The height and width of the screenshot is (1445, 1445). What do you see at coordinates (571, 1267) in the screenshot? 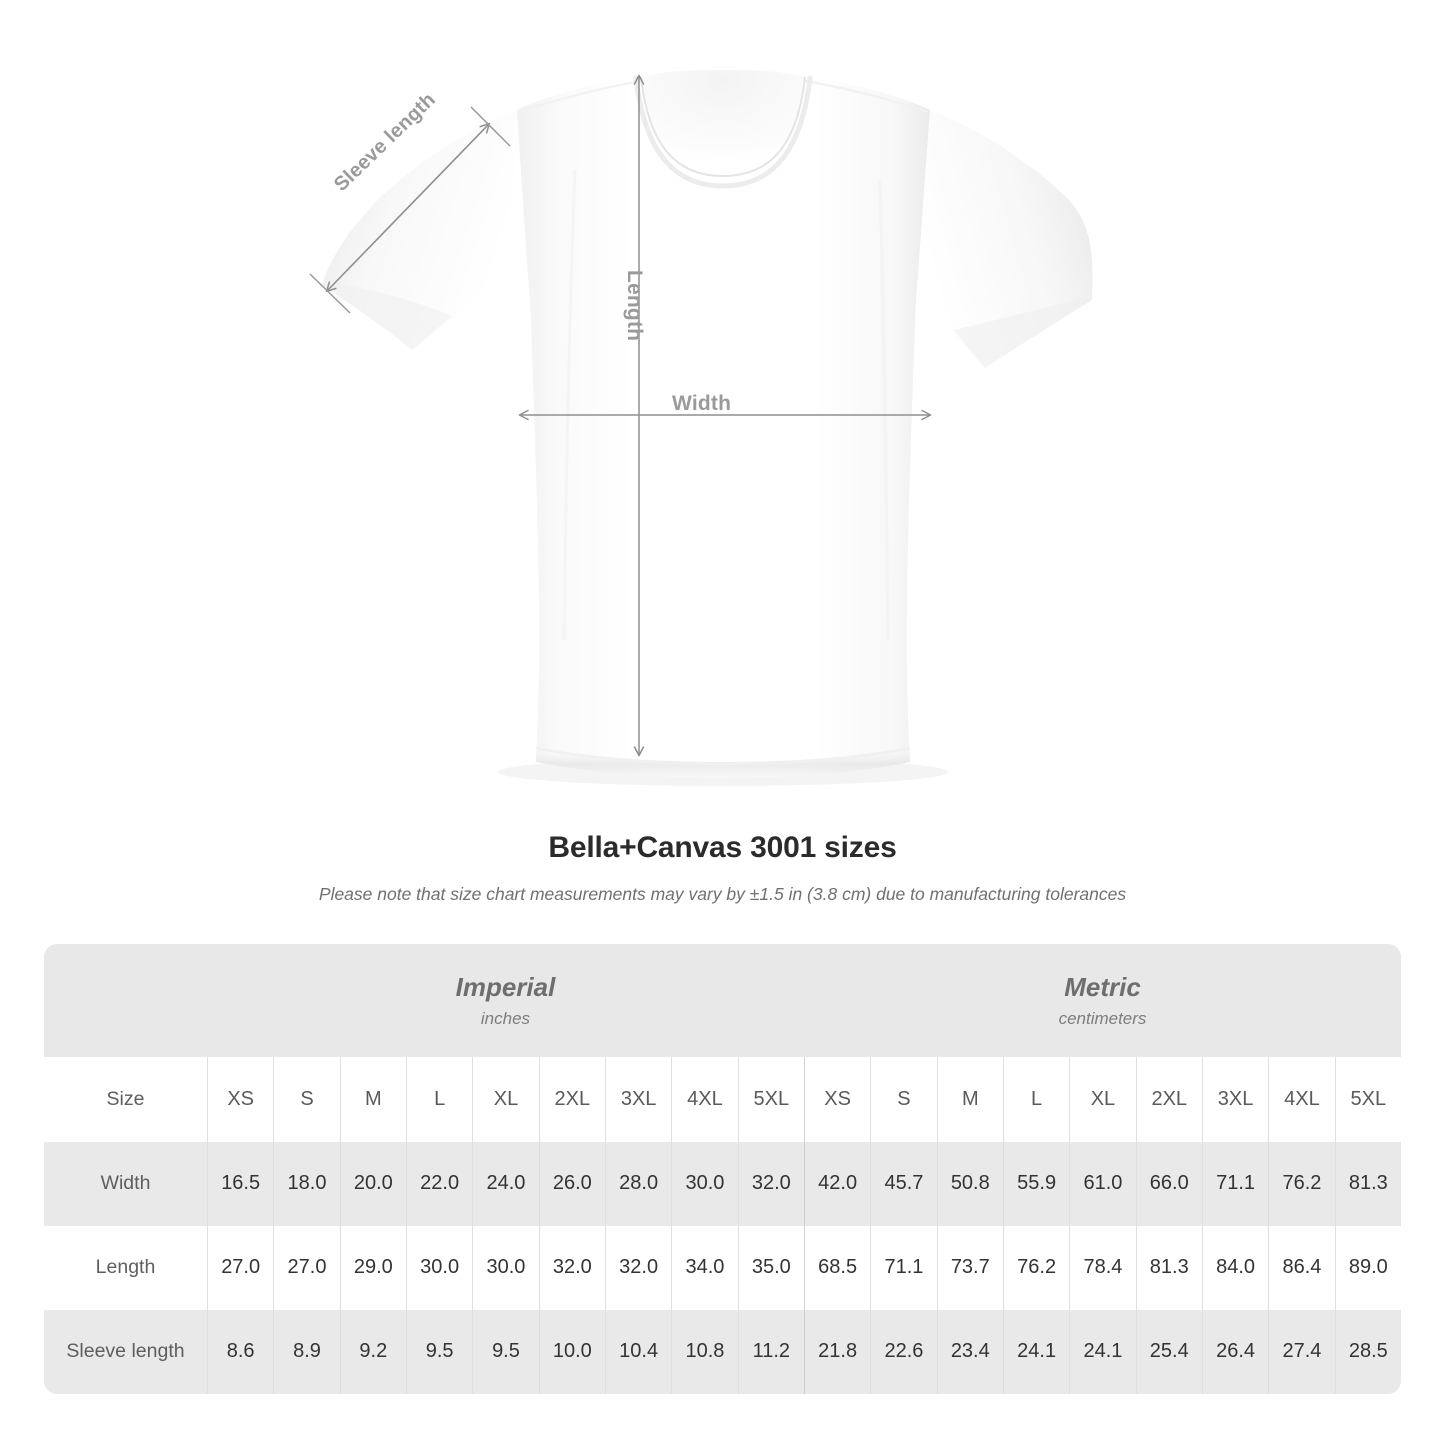
I see `cell-length-imp-2xl: 32.0` at bounding box center [571, 1267].